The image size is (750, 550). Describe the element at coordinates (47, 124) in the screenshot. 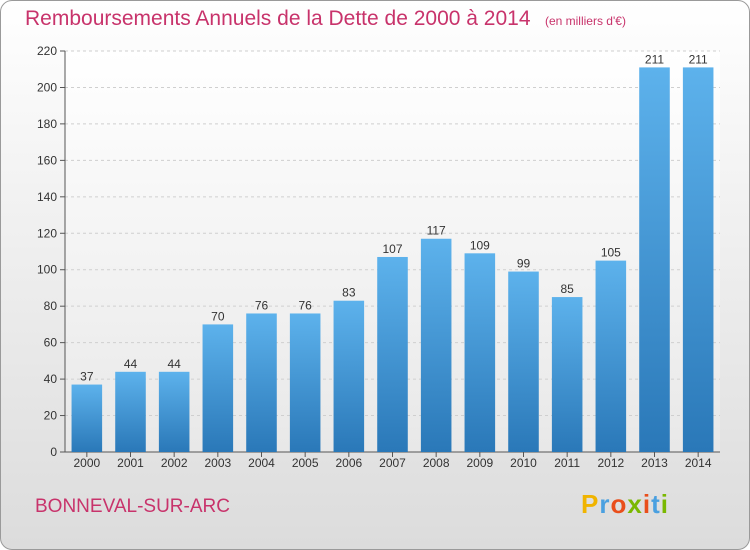

I see `y-tick-label: 180` at that location.